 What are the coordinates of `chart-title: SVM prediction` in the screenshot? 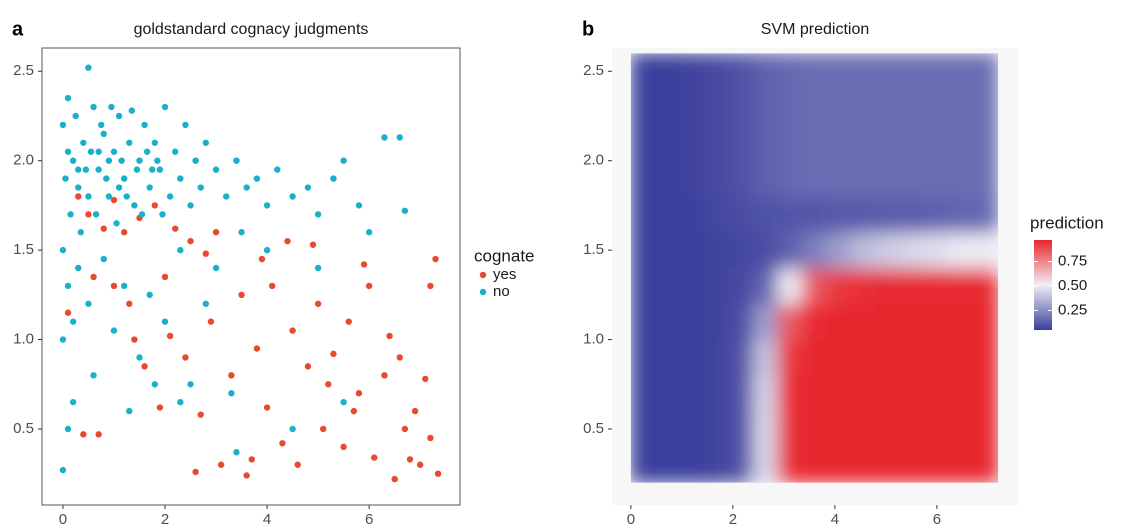 It's located at (815, 29).